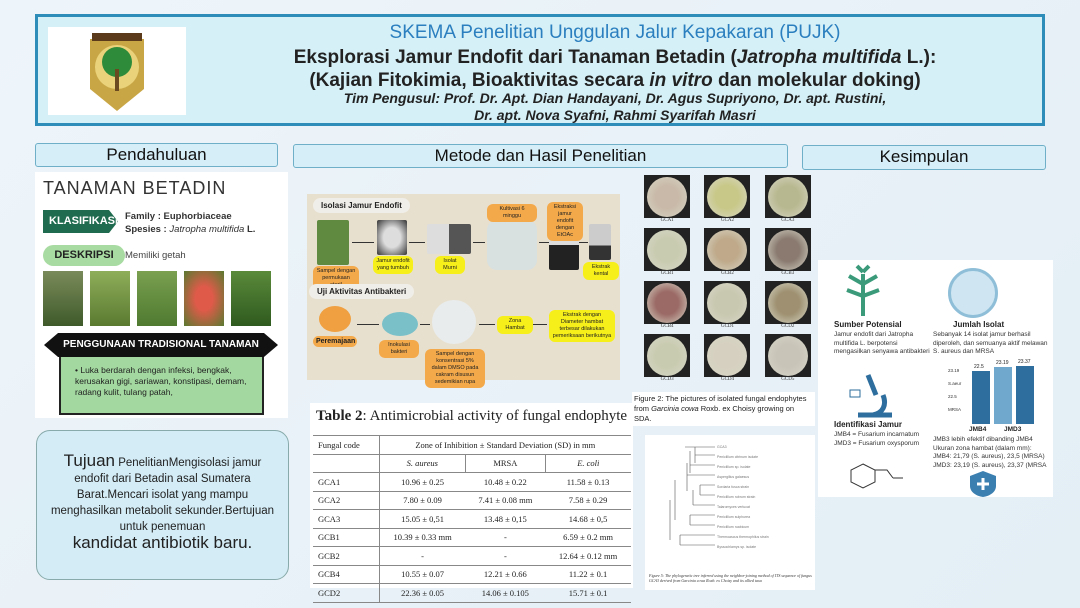 The width and height of the screenshot is (1080, 608). Describe the element at coordinates (422, 518) in the screenshot. I see `table-cell: 15.05 ± 0,51` at that location.